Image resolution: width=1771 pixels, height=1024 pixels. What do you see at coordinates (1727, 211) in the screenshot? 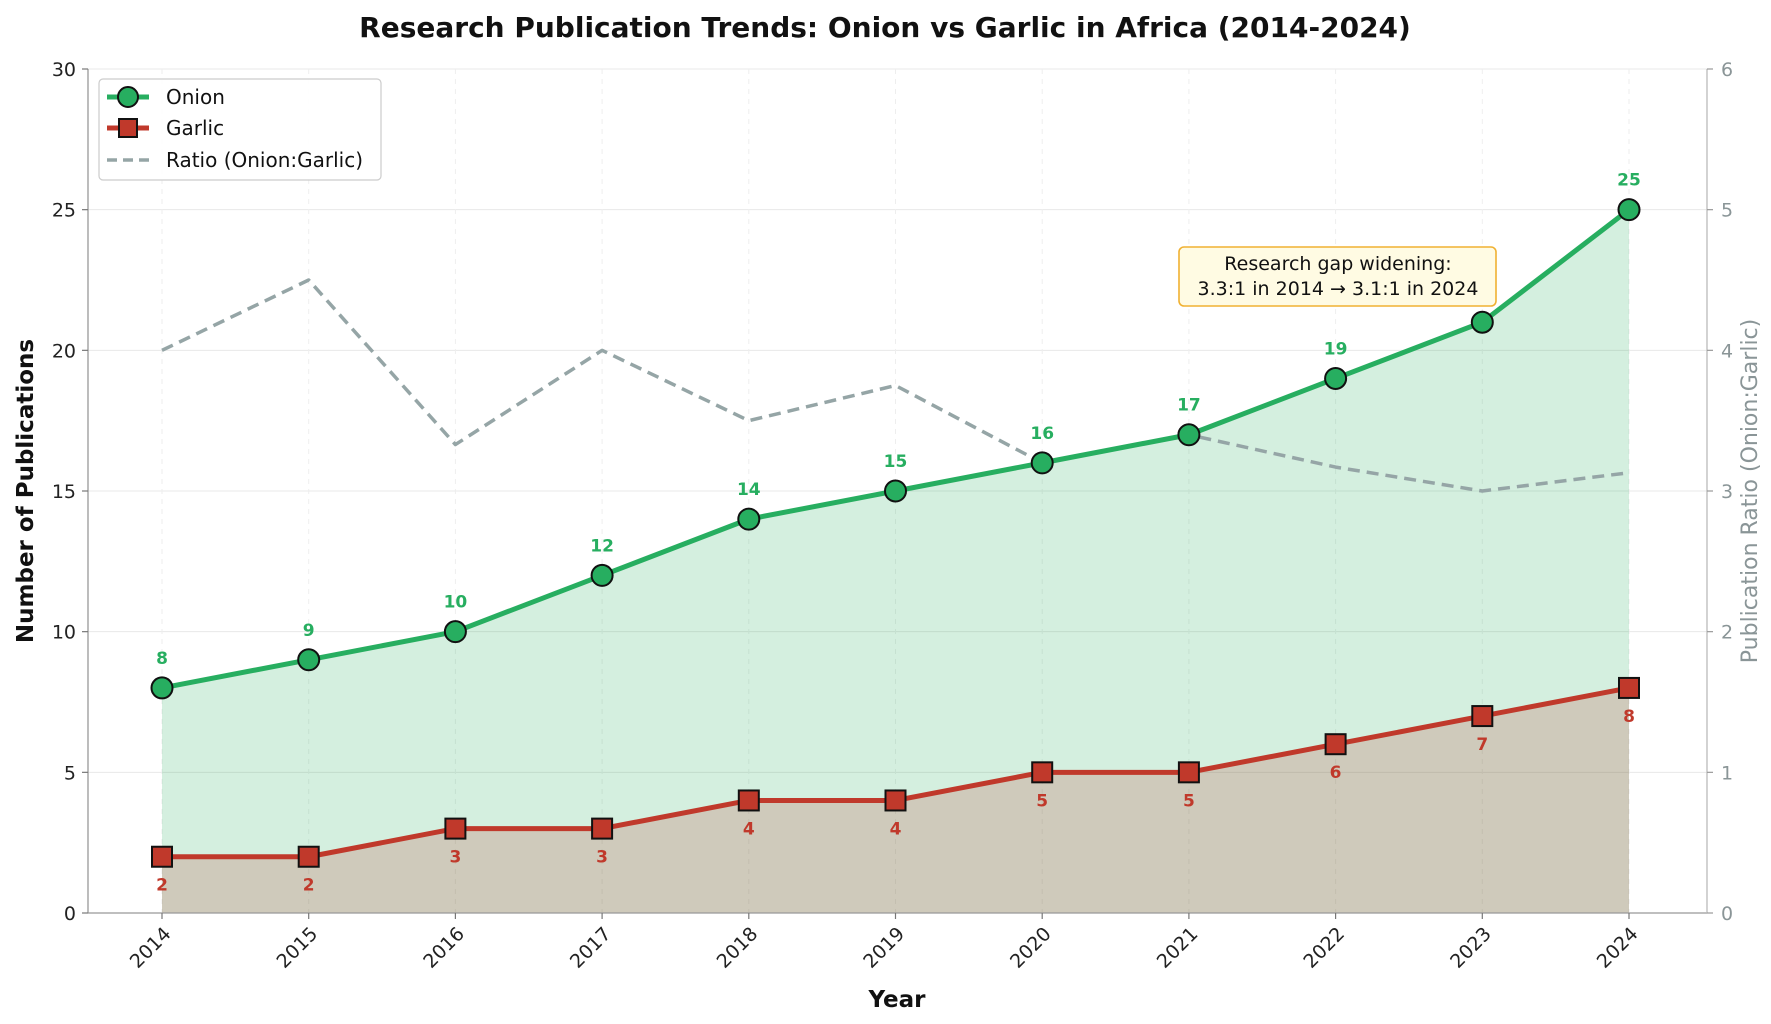
I see `y2-tick-label: 5` at bounding box center [1727, 211].